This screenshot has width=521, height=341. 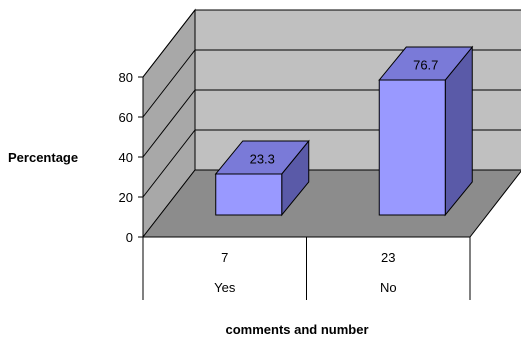 What do you see at coordinates (262, 158) in the screenshot?
I see `bar-data-label: 23.3` at bounding box center [262, 158].